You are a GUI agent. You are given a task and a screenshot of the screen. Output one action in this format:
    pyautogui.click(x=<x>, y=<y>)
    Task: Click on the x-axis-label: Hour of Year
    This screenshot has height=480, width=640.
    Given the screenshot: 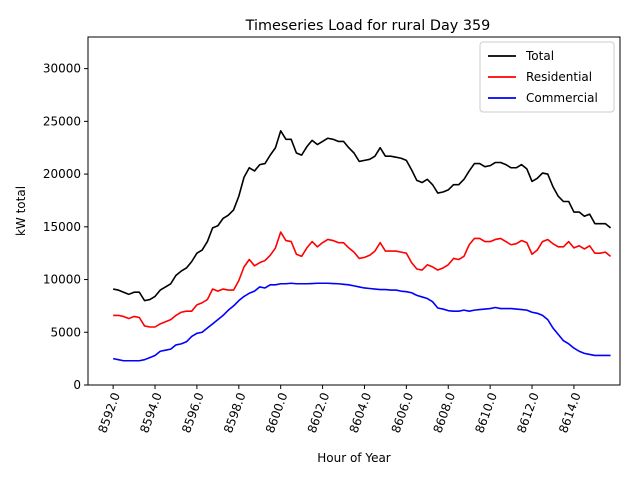 What is the action you would take?
    pyautogui.click(x=354, y=458)
    